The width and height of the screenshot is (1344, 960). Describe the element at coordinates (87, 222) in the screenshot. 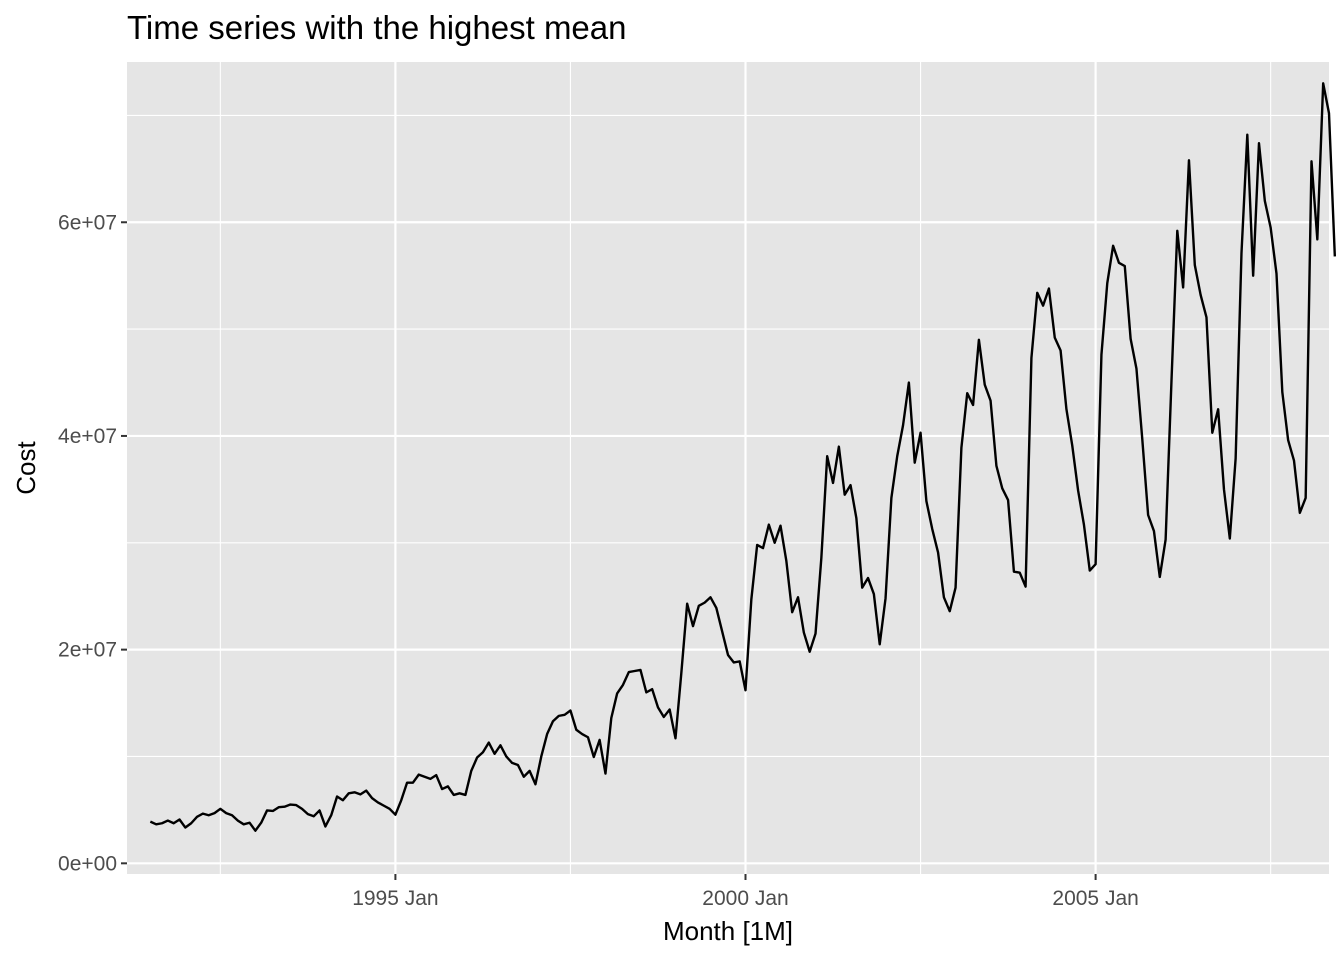

I see `y-tick-label: 6e+07` at that location.